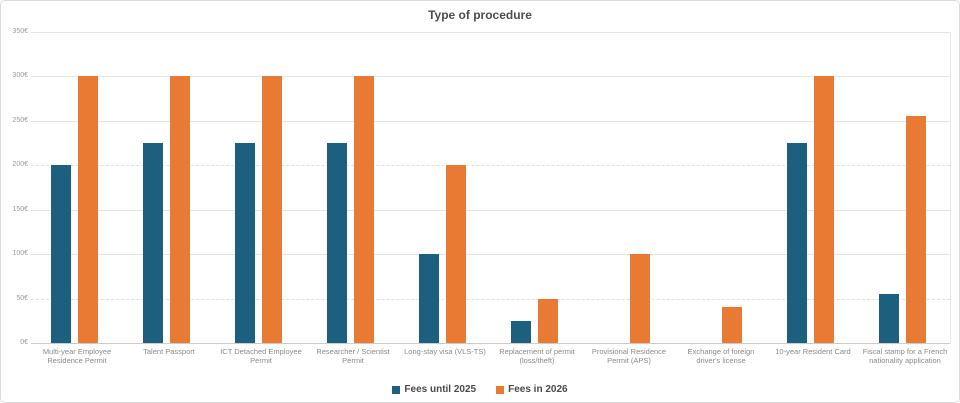 This screenshot has height=403, width=960. What do you see at coordinates (538, 389) in the screenshot?
I see `legend-label: Fees in 2026` at bounding box center [538, 389].